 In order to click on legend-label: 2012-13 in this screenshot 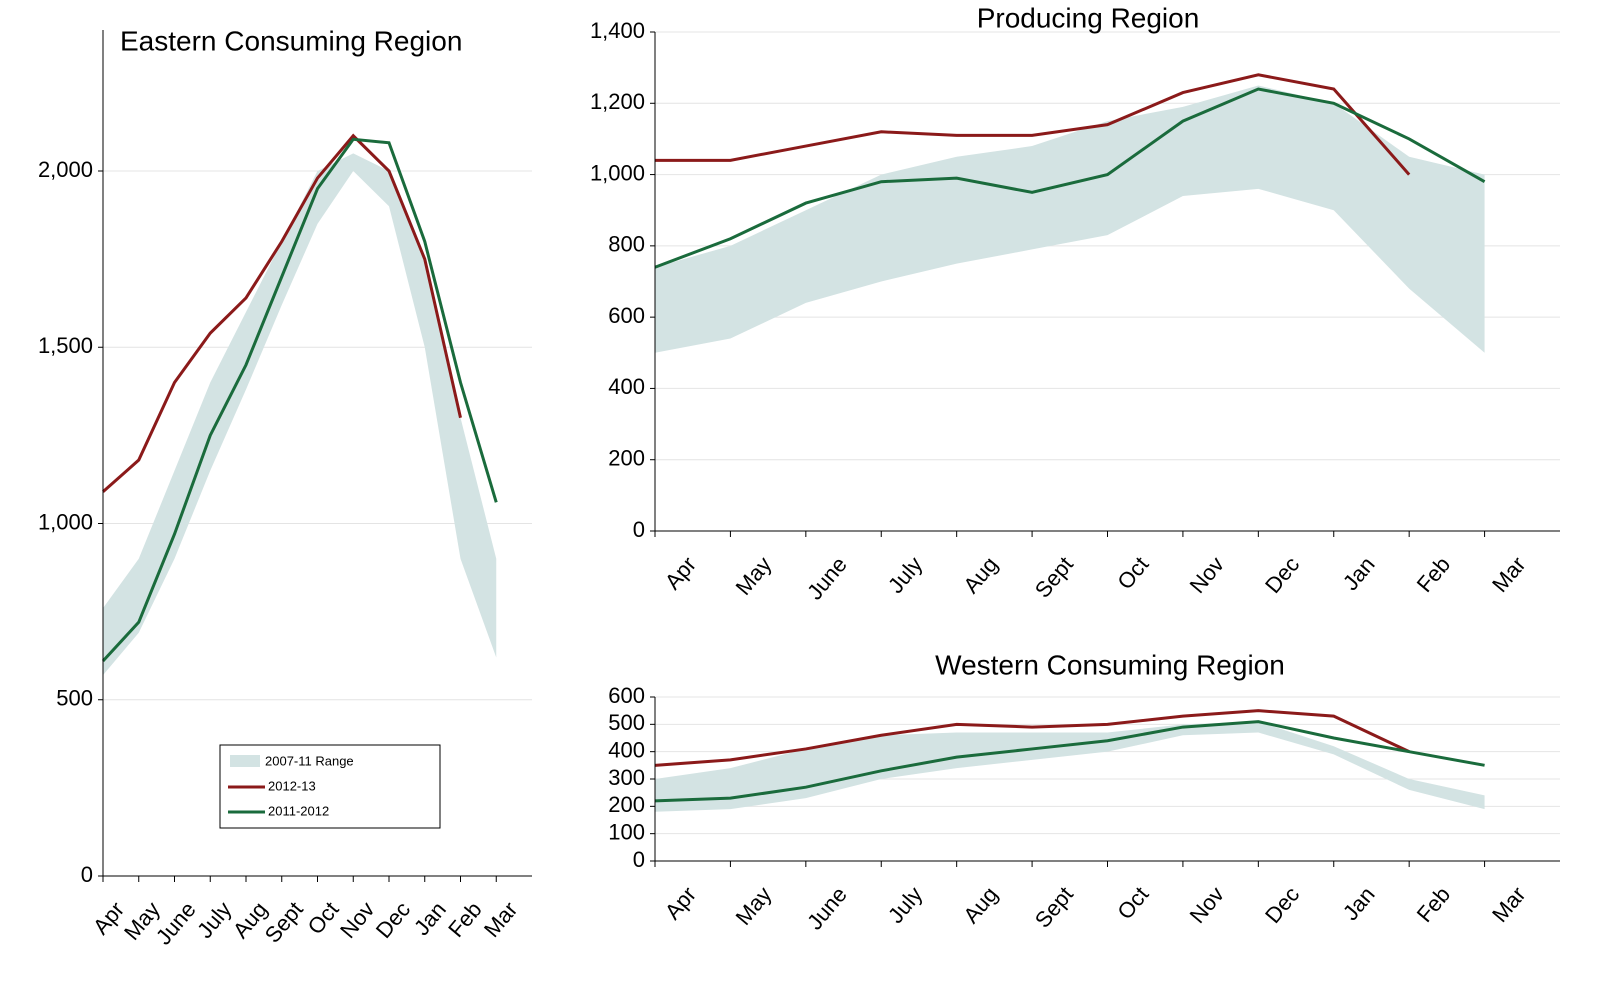, I will do `click(292, 785)`.